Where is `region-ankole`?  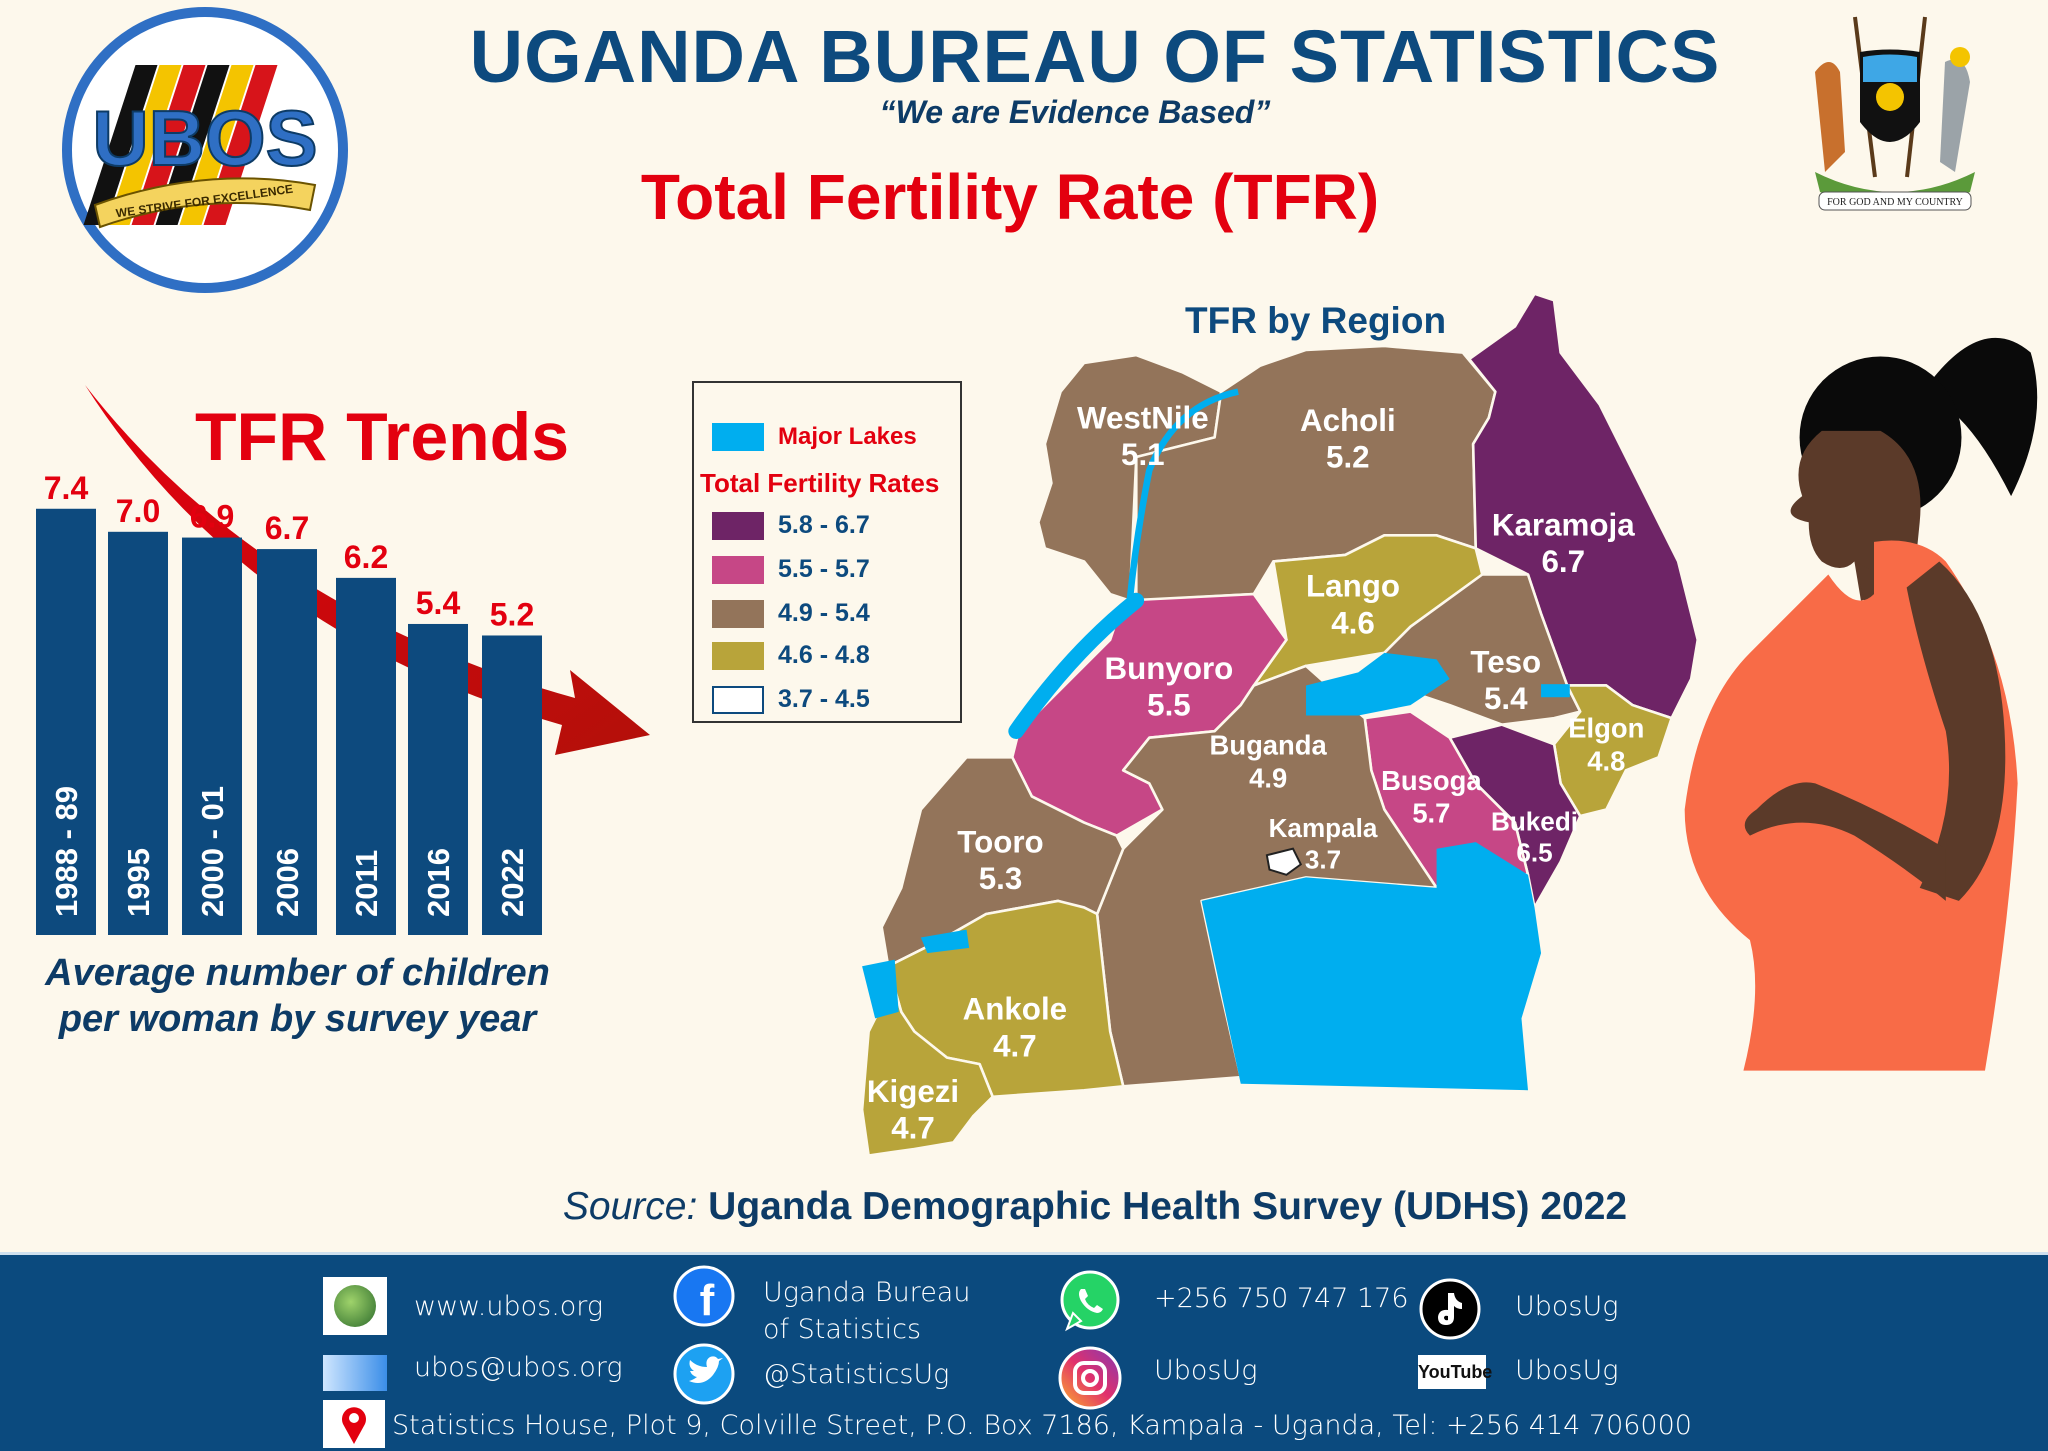
region-ankole is located at coordinates (1005, 999).